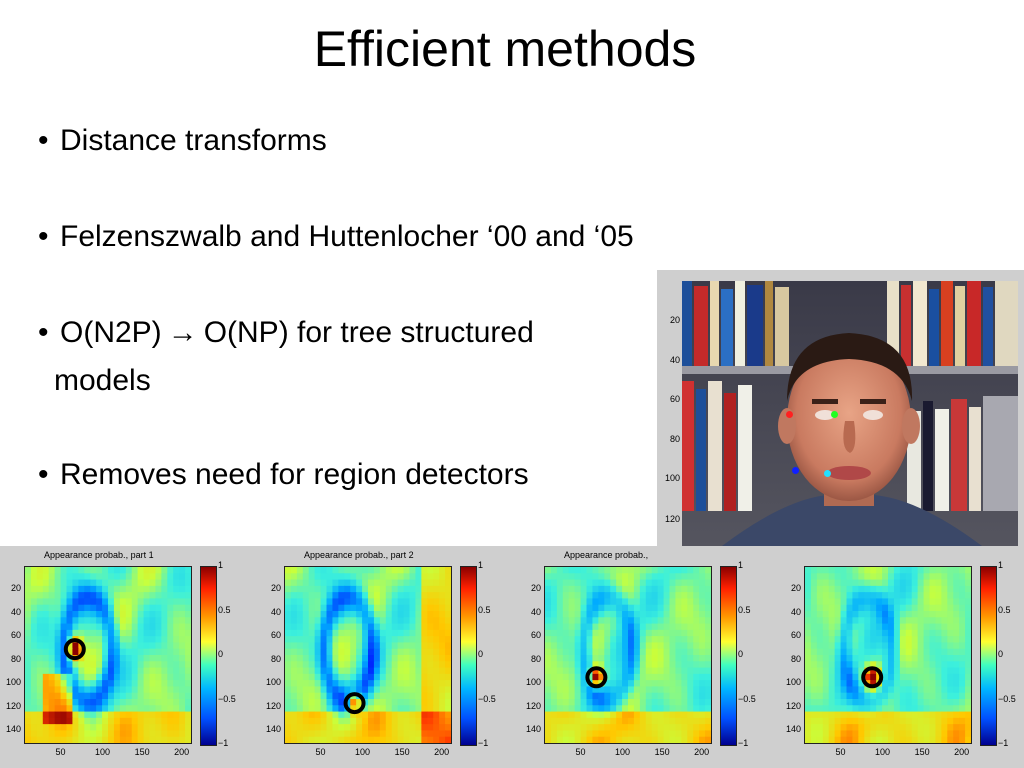 The image size is (1024, 768). I want to click on colorbar-tick: 0.5, so click(1004, 609).